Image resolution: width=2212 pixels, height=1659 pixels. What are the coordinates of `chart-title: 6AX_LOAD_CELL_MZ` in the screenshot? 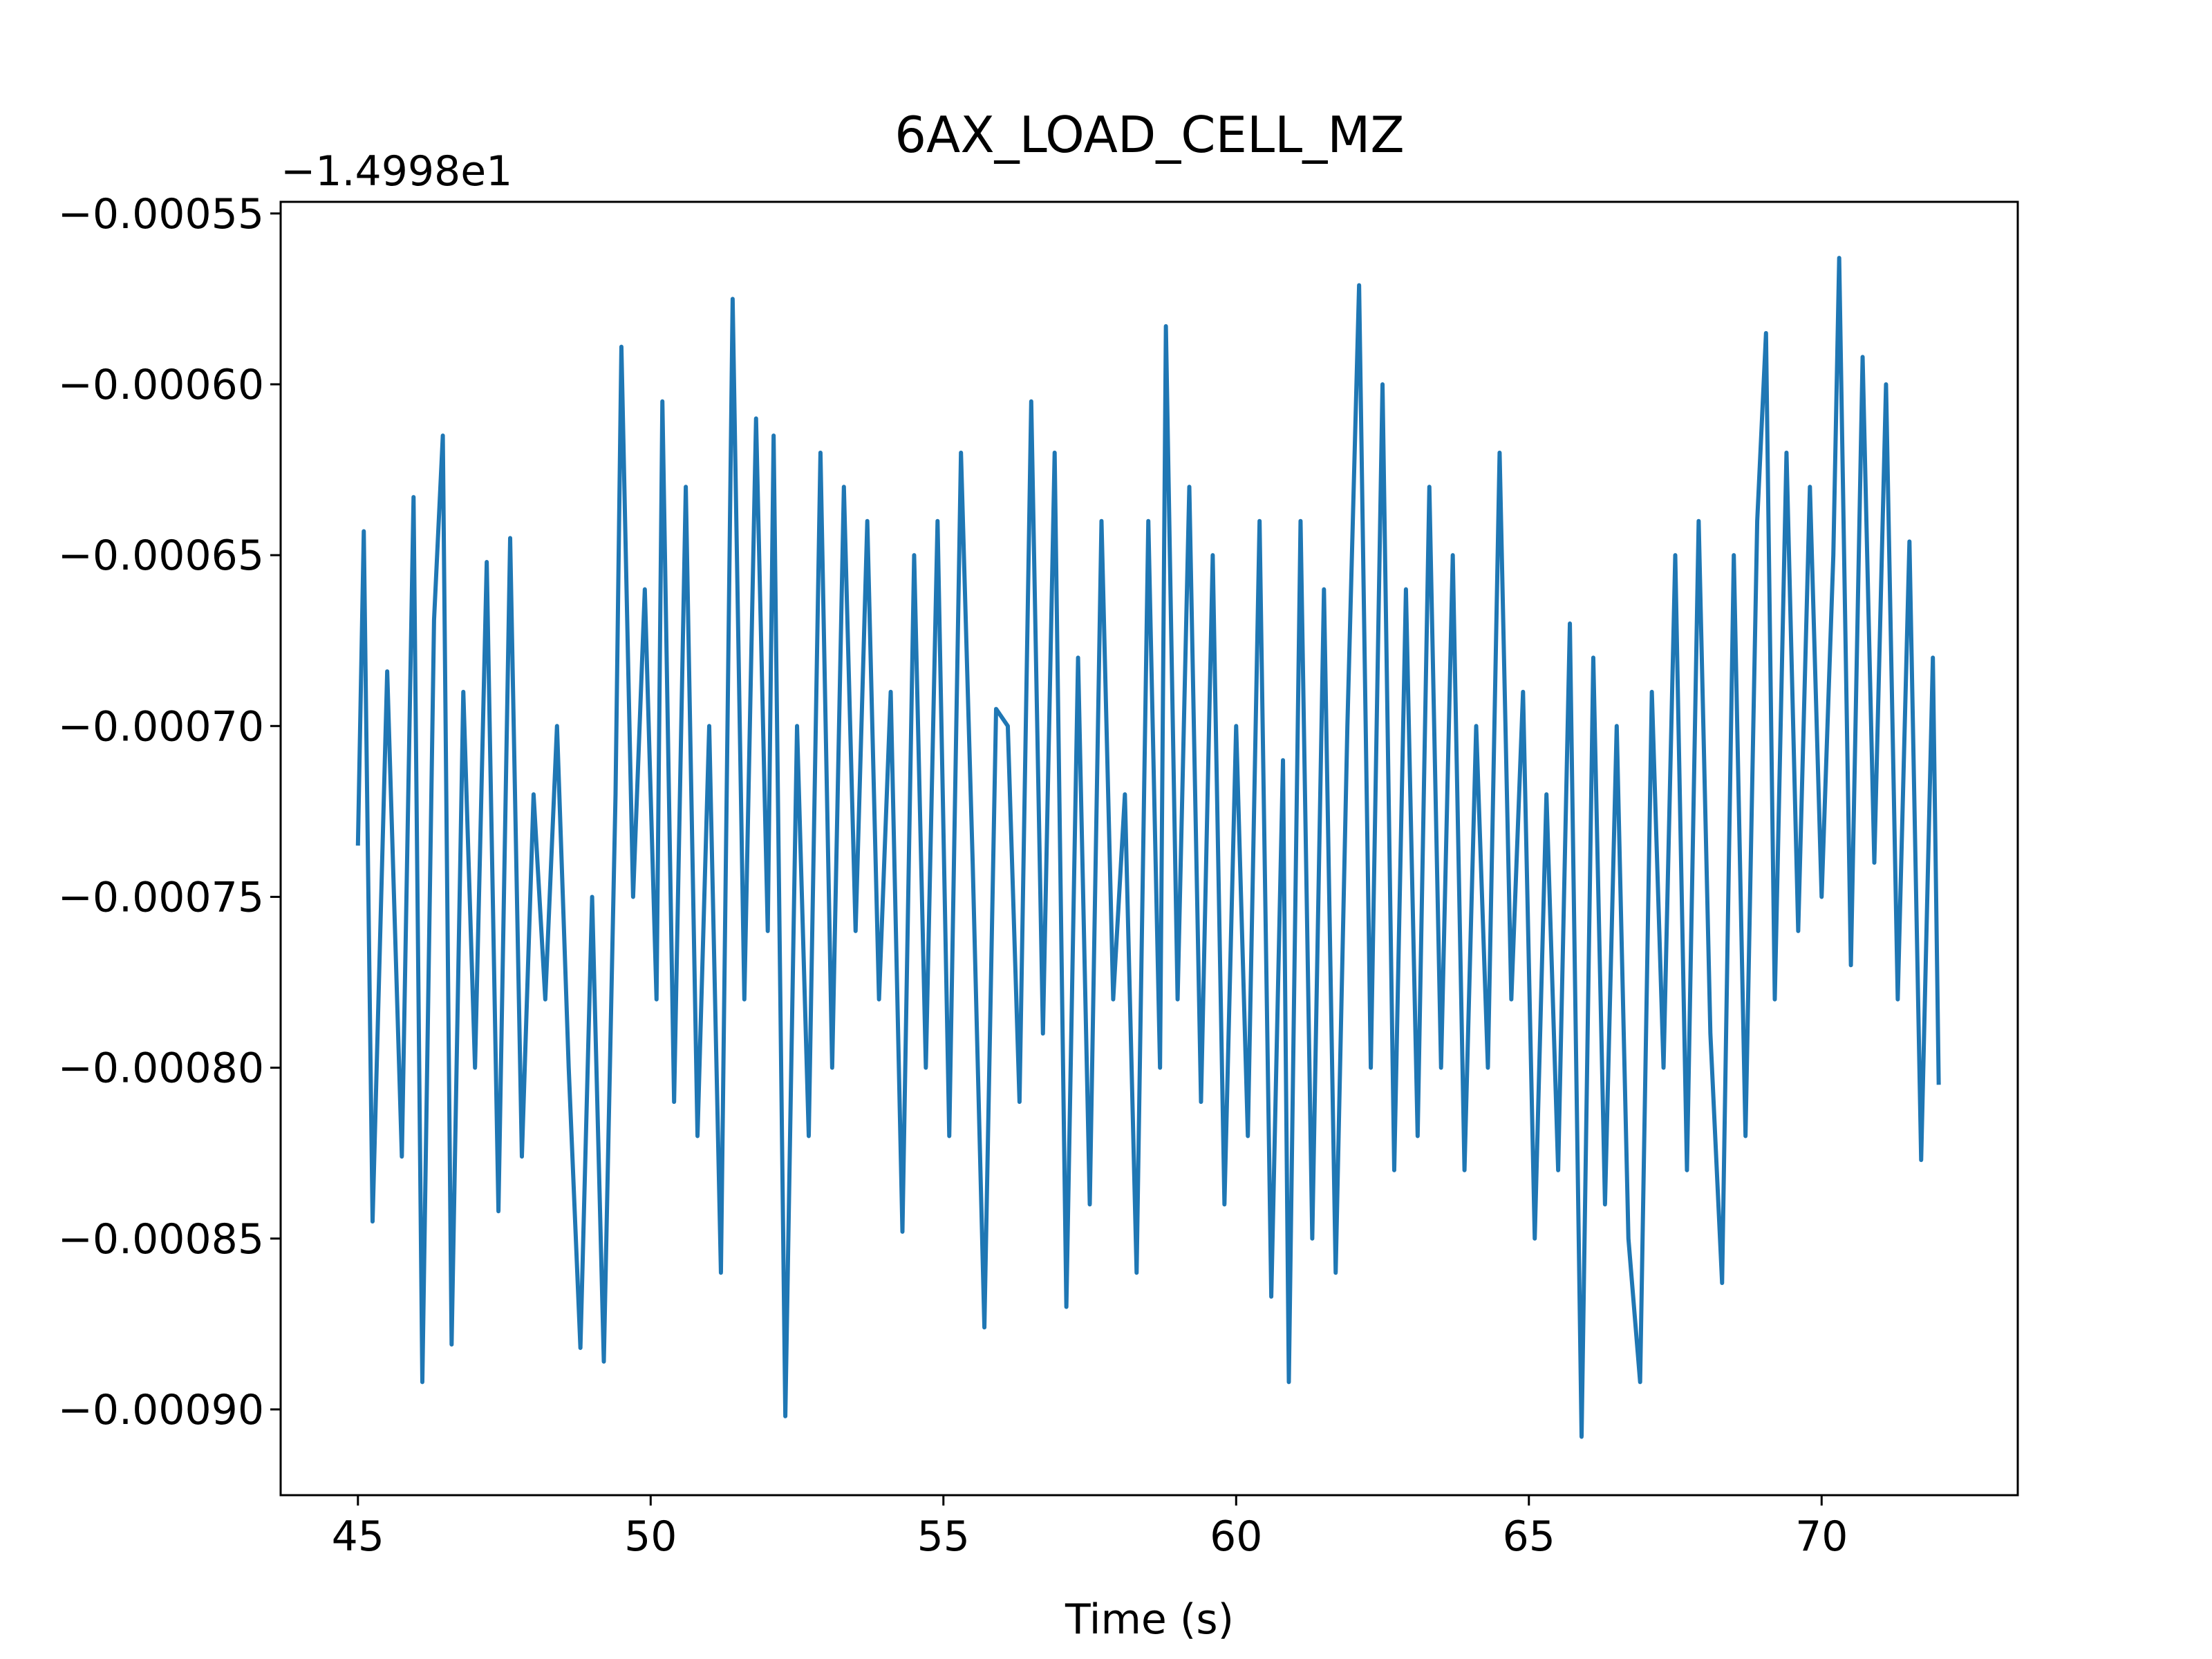 It's located at (1149, 135).